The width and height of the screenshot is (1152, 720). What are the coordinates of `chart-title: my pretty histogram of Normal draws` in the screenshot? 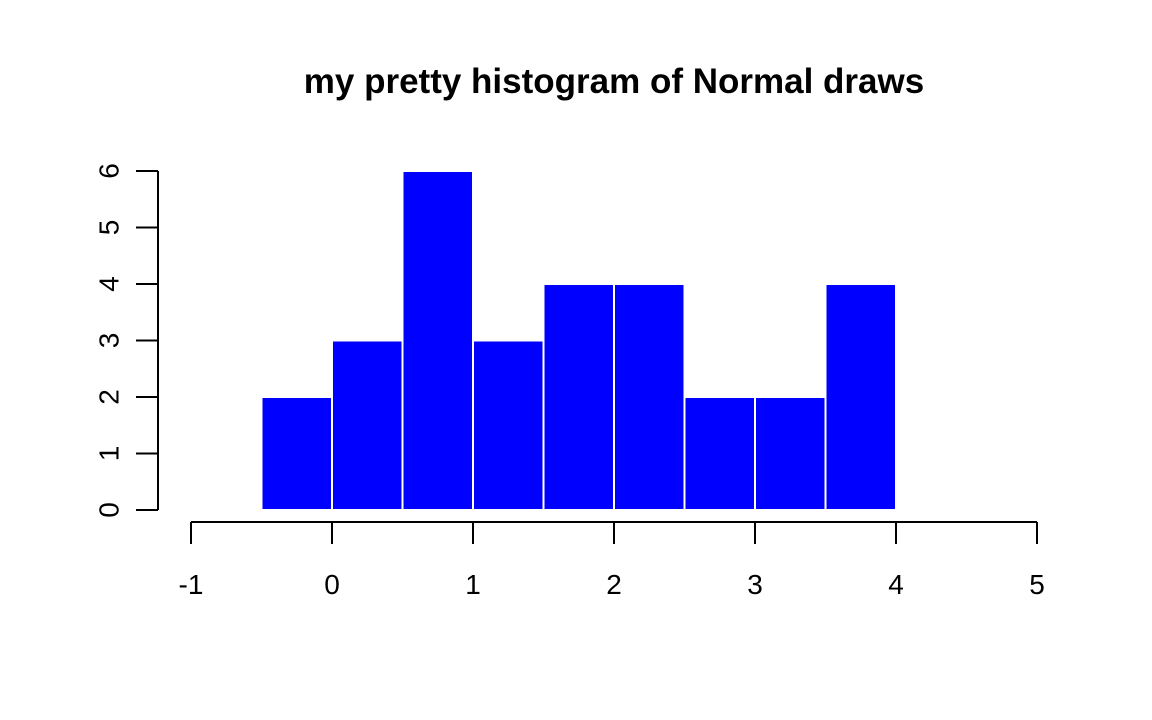 It's located at (614, 81).